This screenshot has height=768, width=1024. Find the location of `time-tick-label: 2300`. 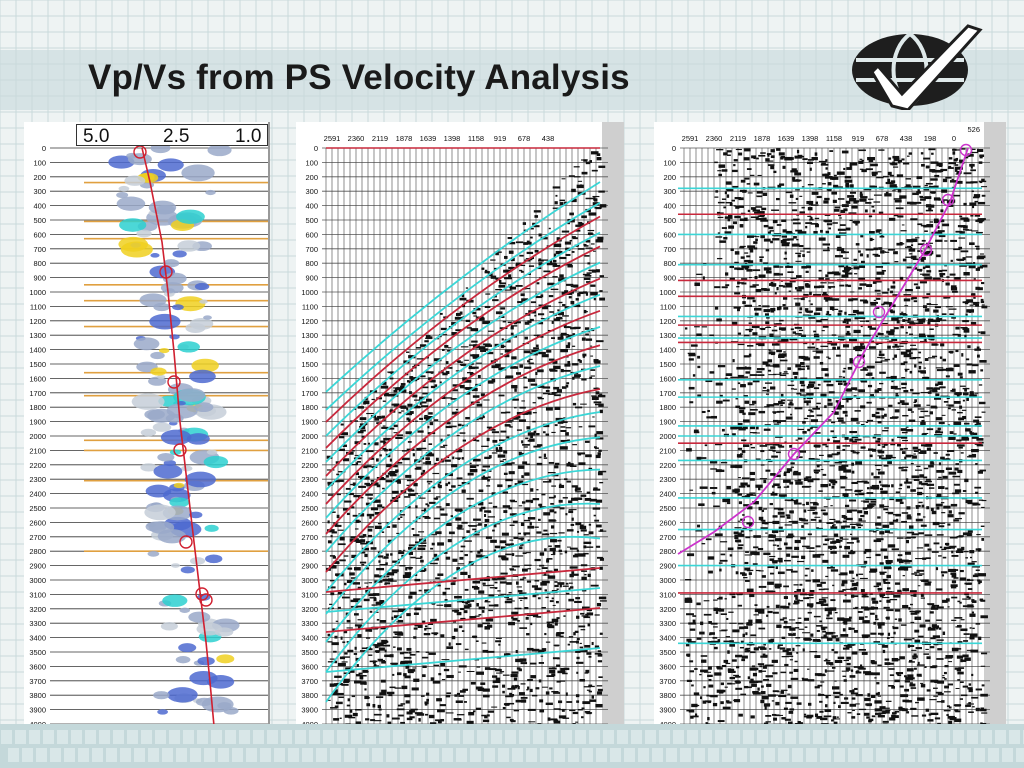

time-tick-label: 2300 is located at coordinates (37, 479).